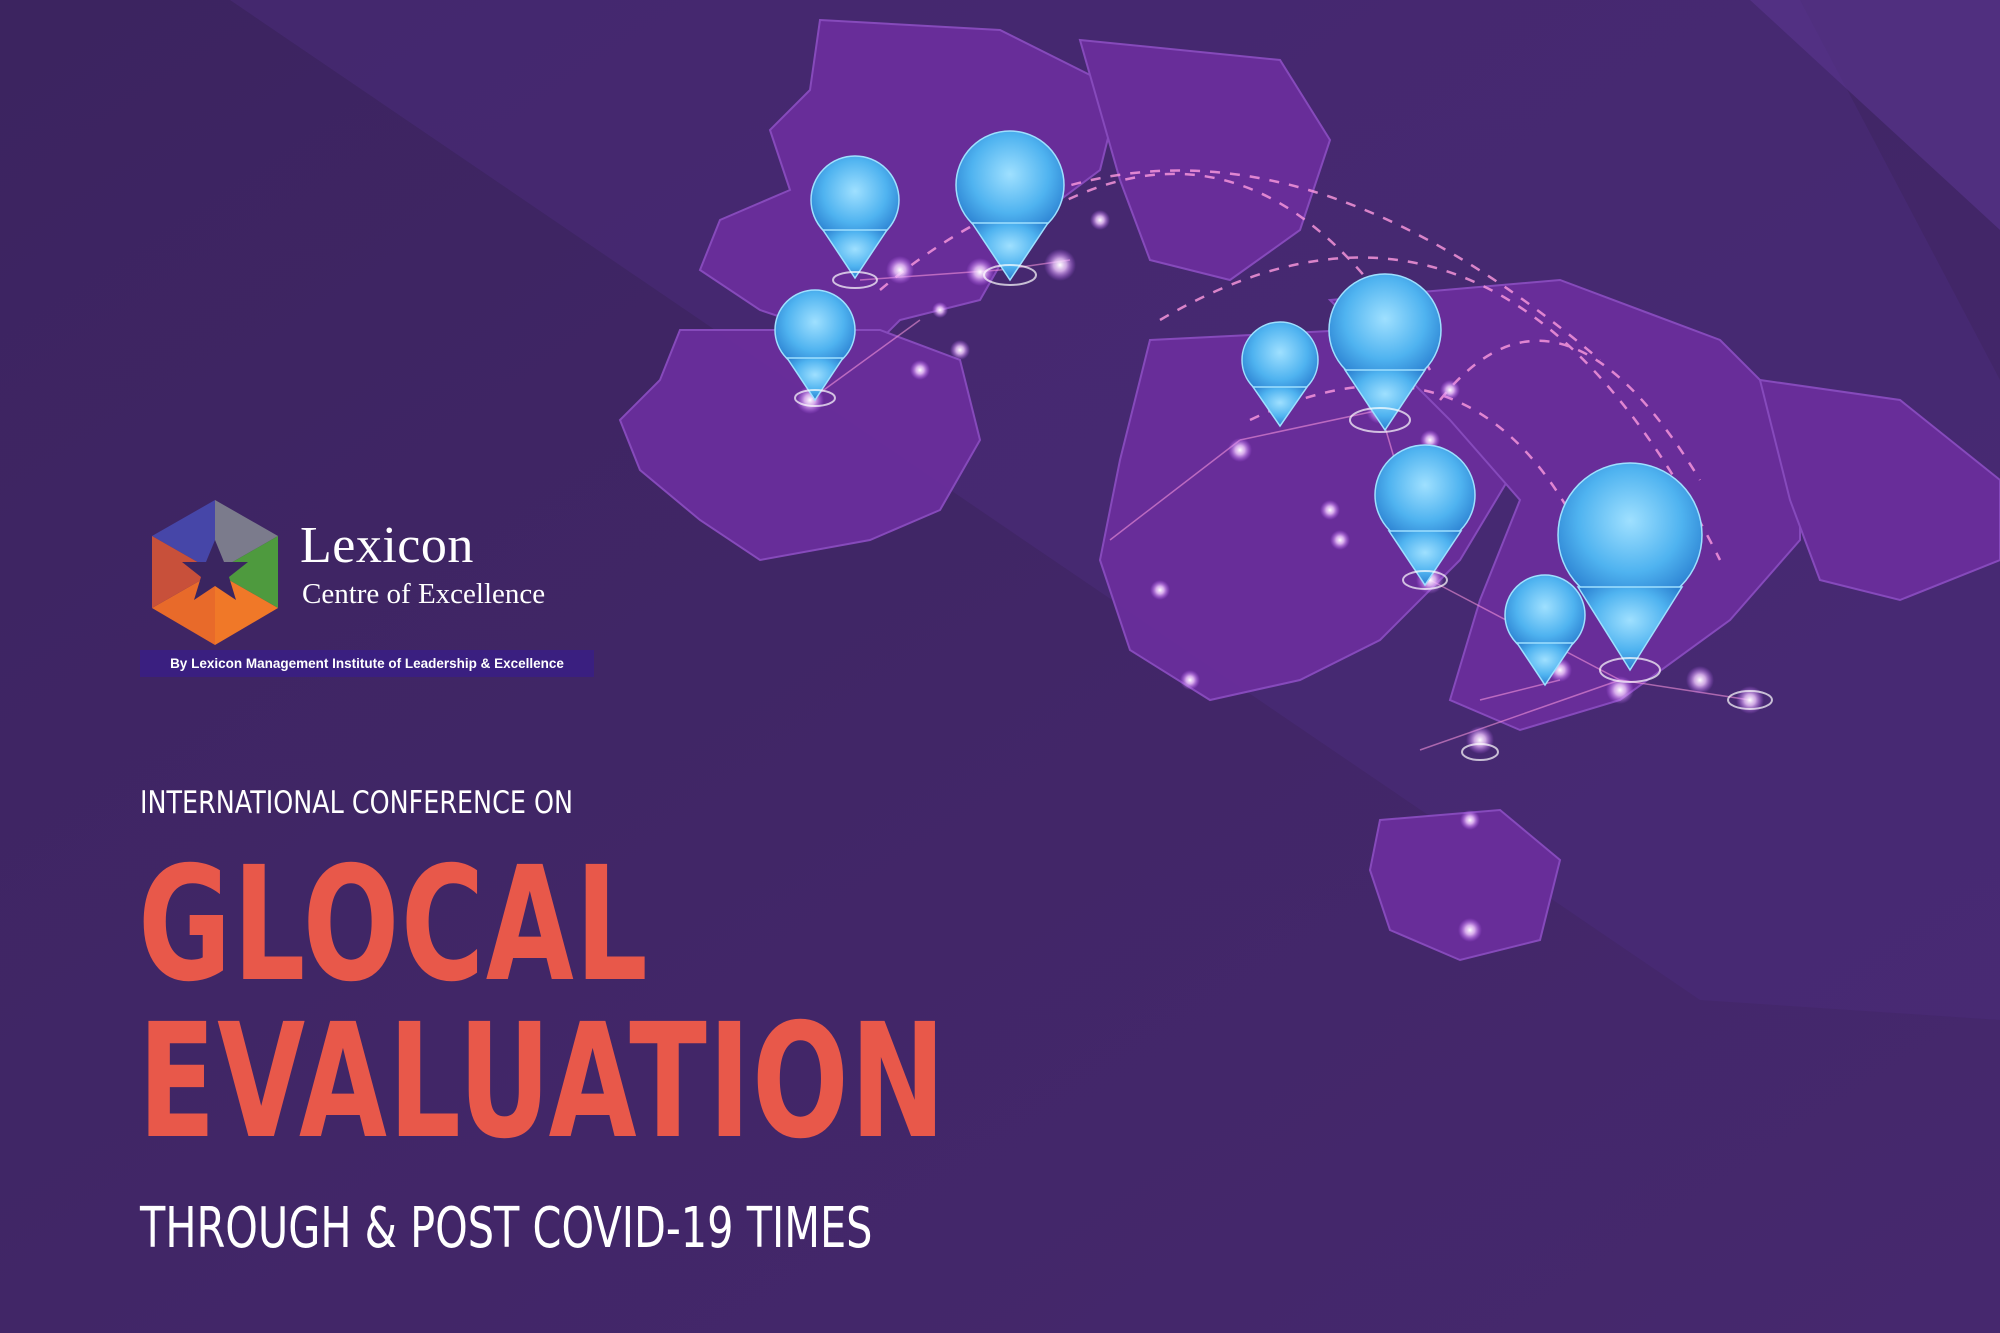 Image resolution: width=2000 pixels, height=1333 pixels. What do you see at coordinates (394, 925) in the screenshot?
I see `page-title-line-1: GLOCAL` at bounding box center [394, 925].